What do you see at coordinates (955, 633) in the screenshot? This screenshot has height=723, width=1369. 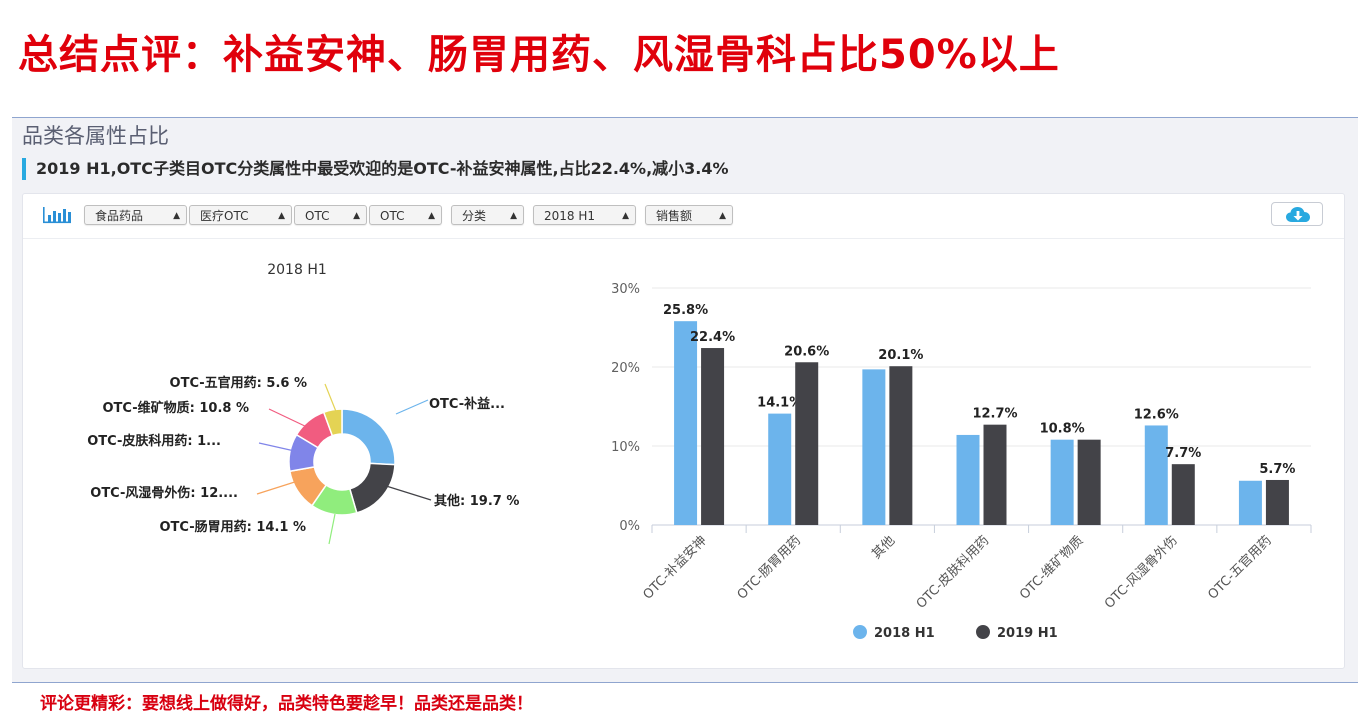 I see `bar-legend: 2018 H1 2019 H1` at bounding box center [955, 633].